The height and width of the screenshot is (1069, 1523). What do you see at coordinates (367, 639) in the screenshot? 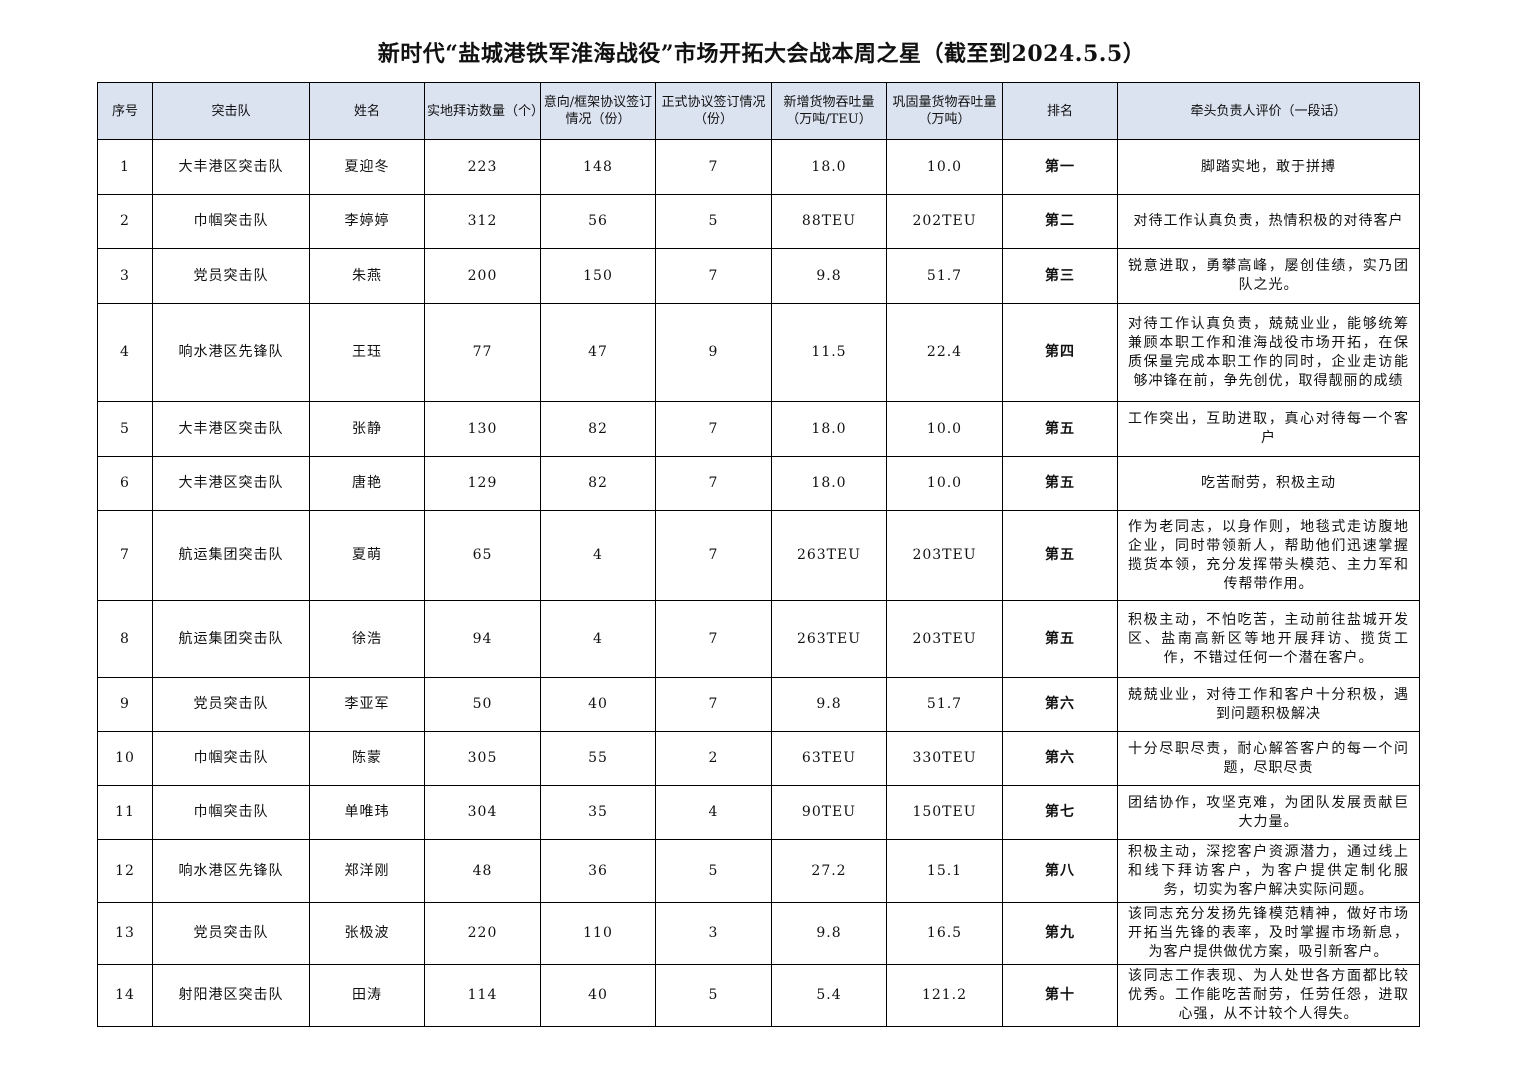
I see `table-cell: 徐浩` at bounding box center [367, 639].